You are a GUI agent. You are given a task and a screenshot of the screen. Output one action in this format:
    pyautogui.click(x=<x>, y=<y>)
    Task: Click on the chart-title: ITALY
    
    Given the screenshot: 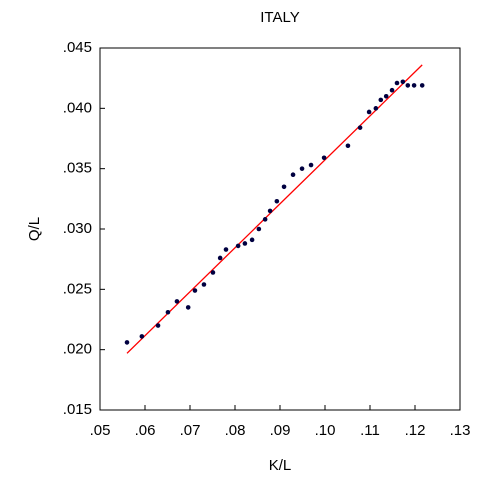 What is the action you would take?
    pyautogui.click(x=279, y=17)
    